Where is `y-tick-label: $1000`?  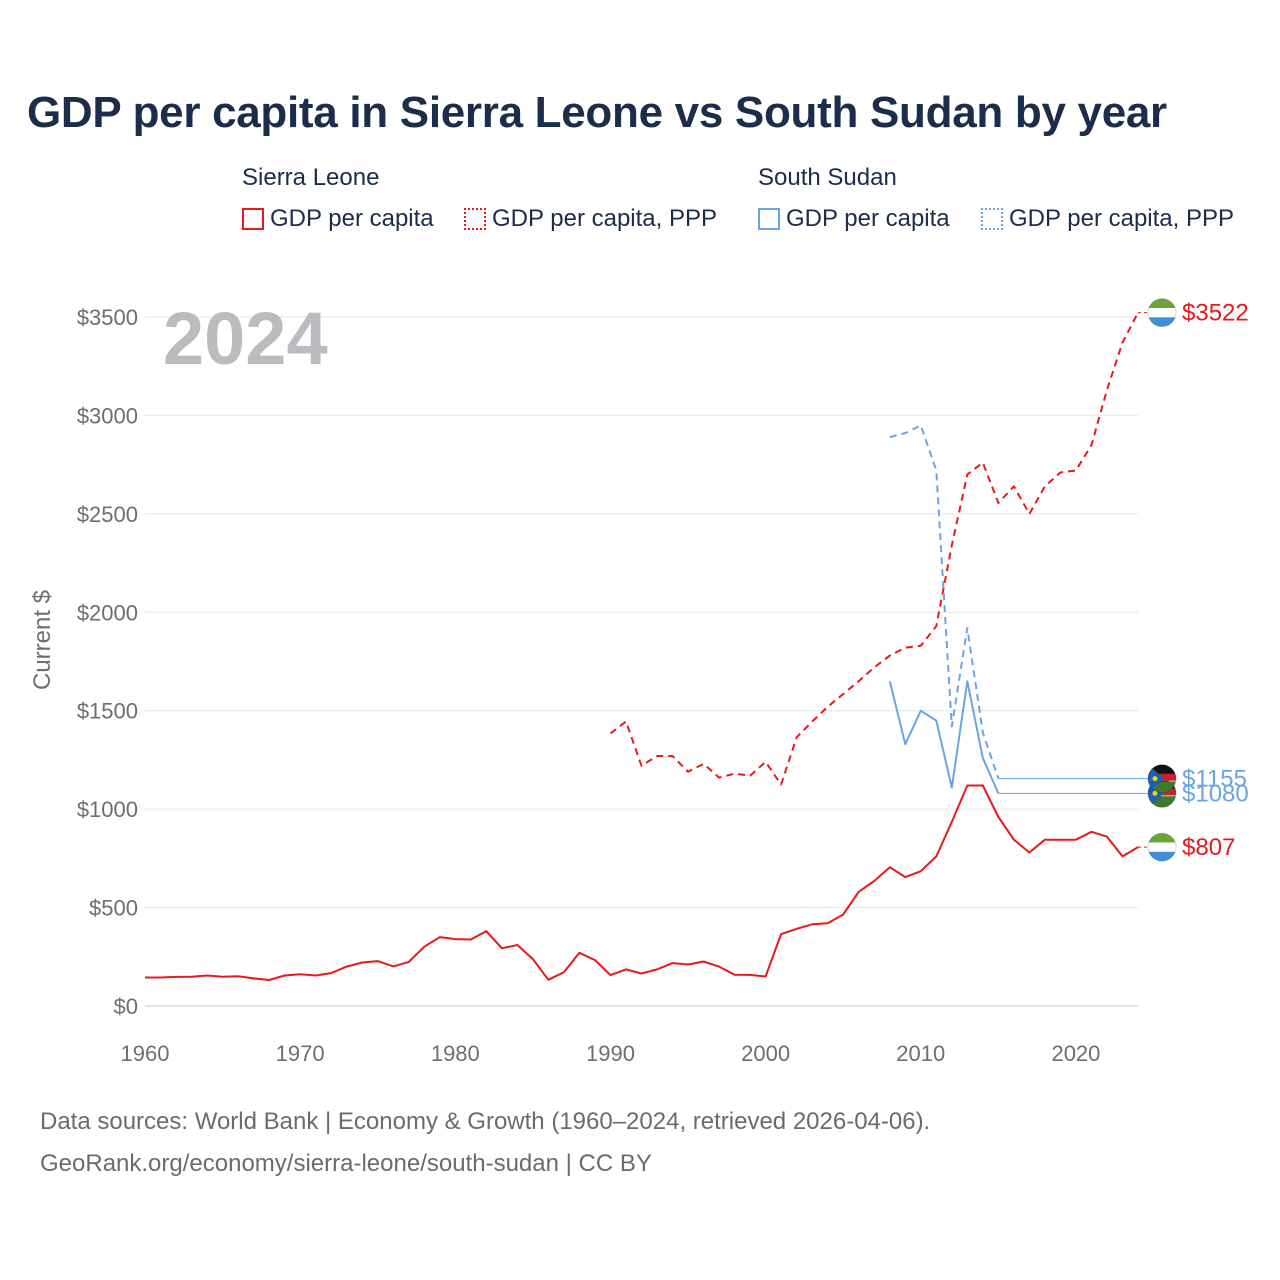
y-tick-label: $1000 is located at coordinates (107, 809).